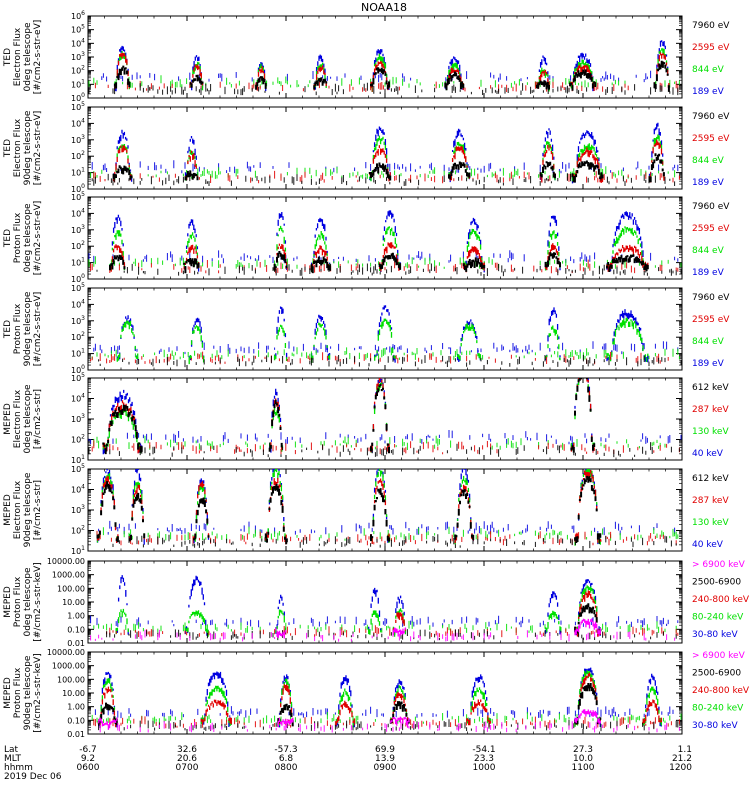  What do you see at coordinates (716, 583) in the screenshot?
I see `legend-entry: 2500-6900` at bounding box center [716, 583].